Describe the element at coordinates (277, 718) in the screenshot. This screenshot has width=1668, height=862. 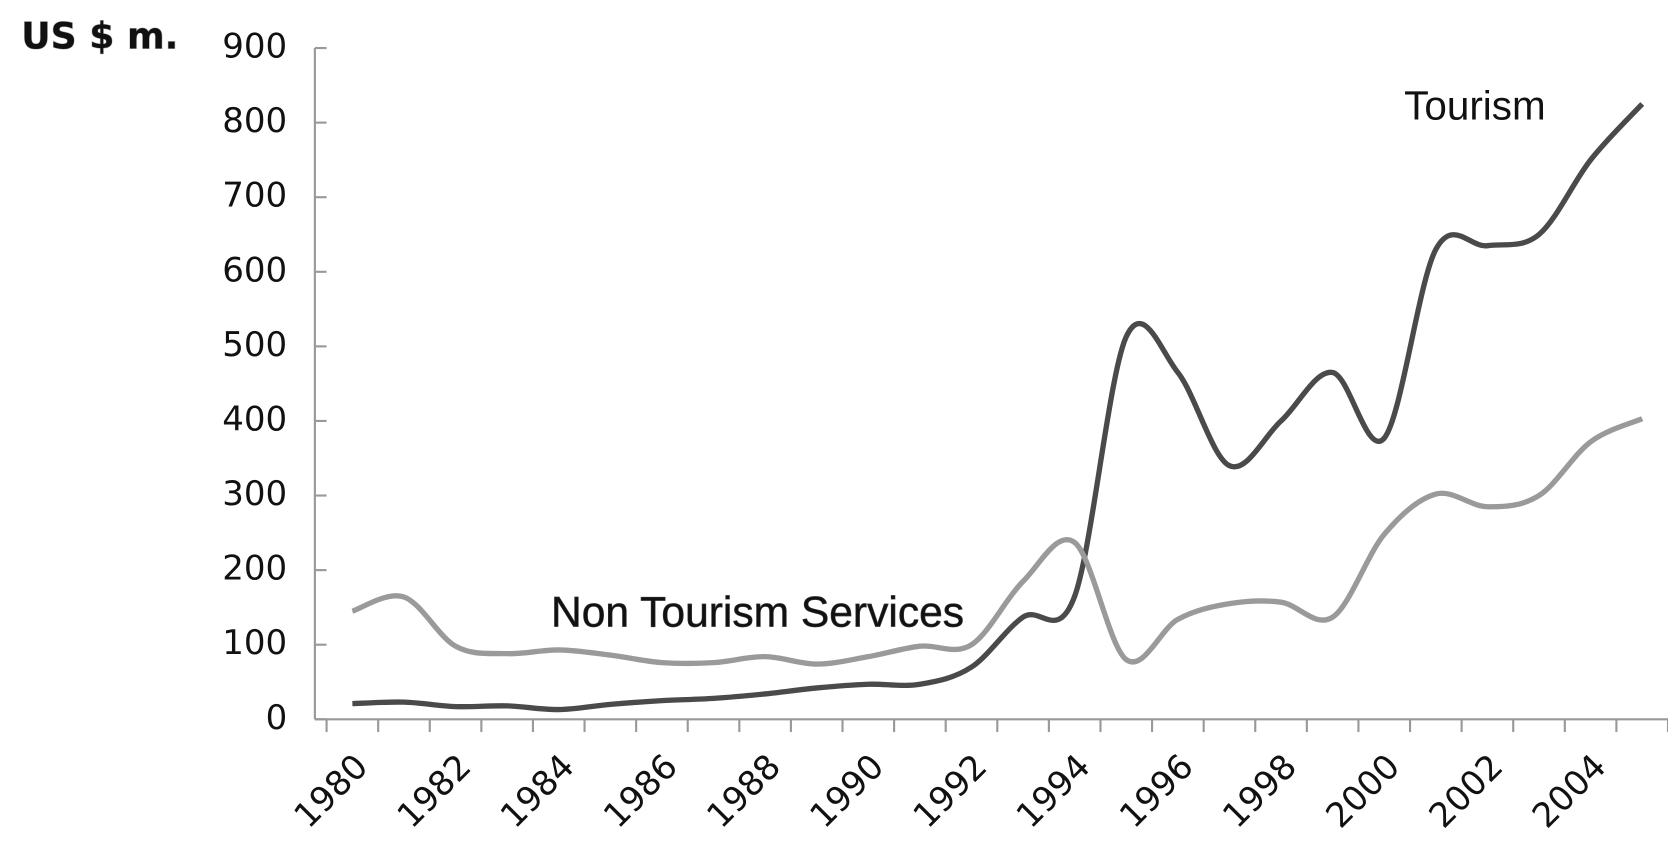
I see `y-tick-label: 0` at that location.